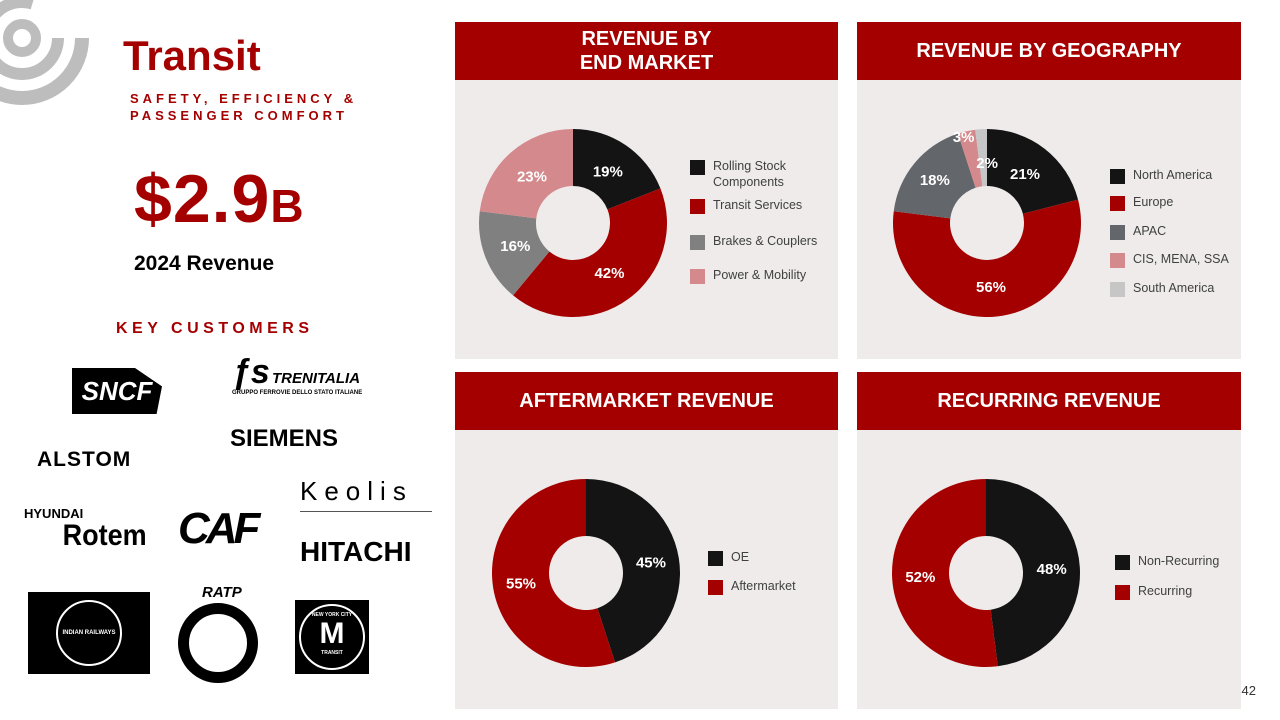  What do you see at coordinates (1049, 51) in the screenshot?
I see `chart-title-geography: REVENUE BY GEOGRAPHY` at bounding box center [1049, 51].